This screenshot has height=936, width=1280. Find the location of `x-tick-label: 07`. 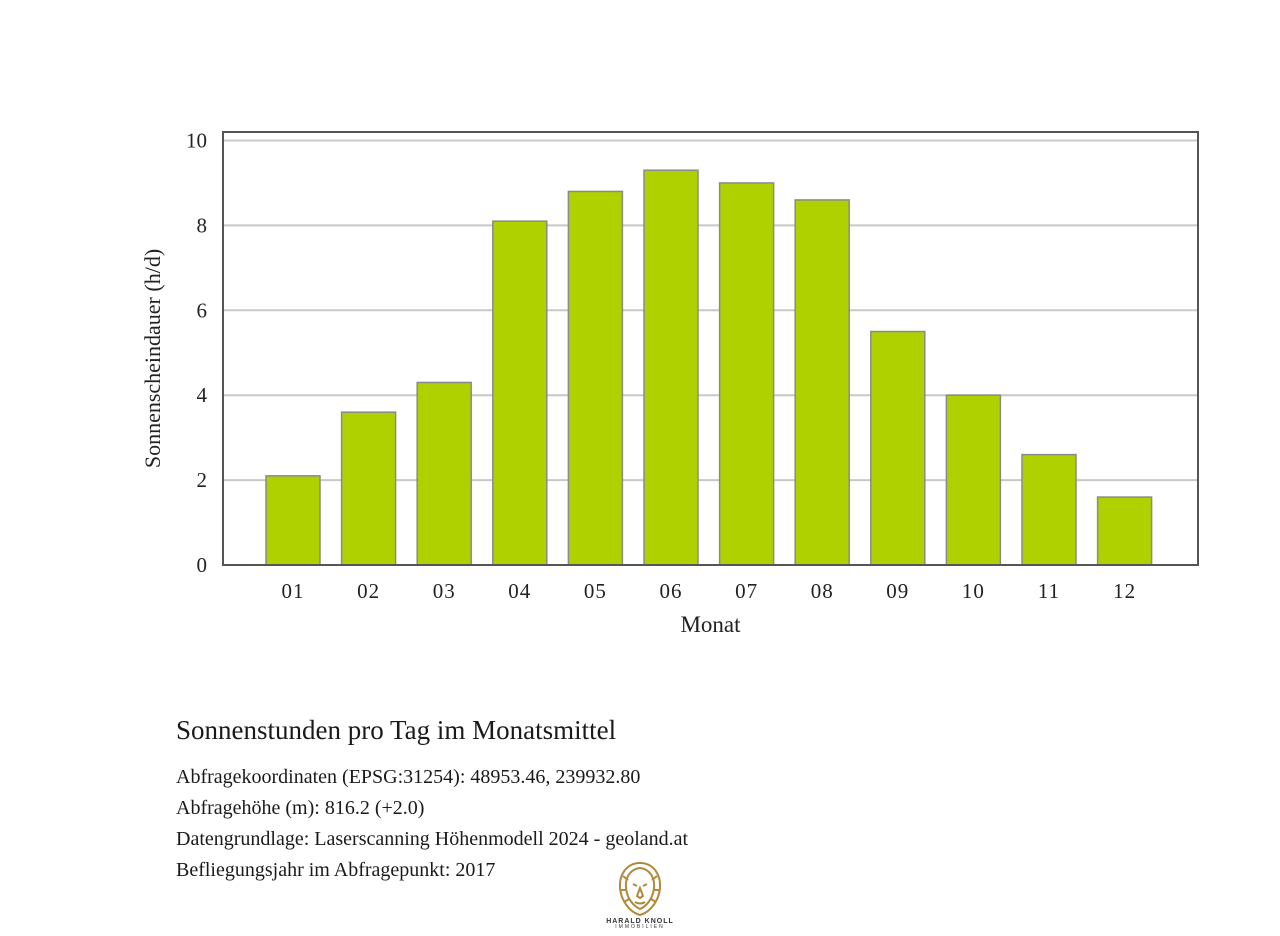

x-tick-label: 07 is located at coordinates (746, 591).